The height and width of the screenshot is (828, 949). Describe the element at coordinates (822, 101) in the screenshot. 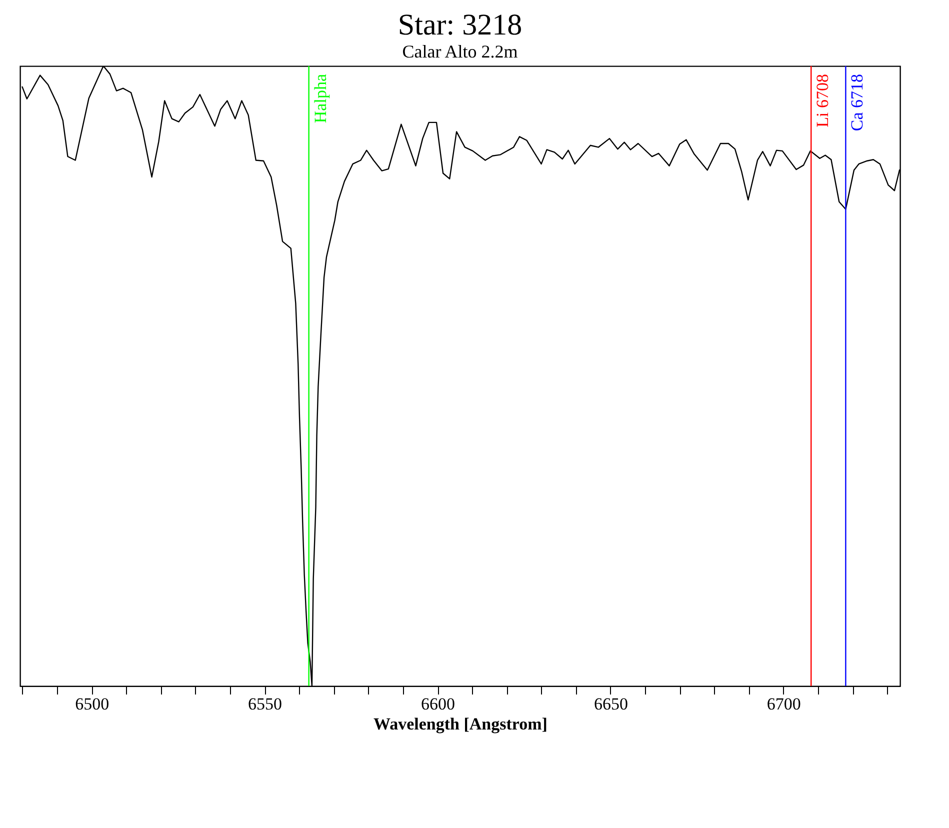

I see `ref-line-label: Li 6708` at that location.